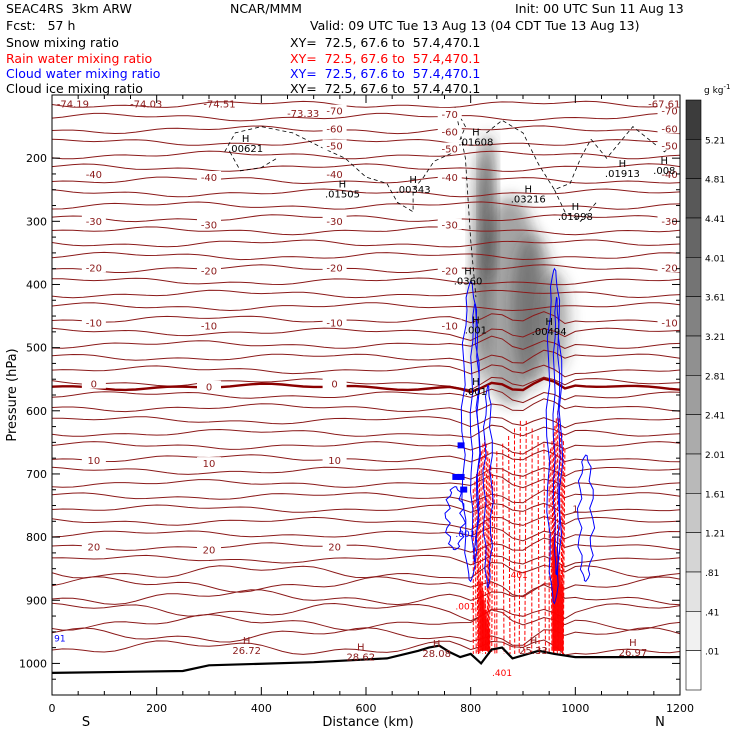  Describe the element at coordinates (470, 708) in the screenshot. I see `x-tick-label: 800` at that location.